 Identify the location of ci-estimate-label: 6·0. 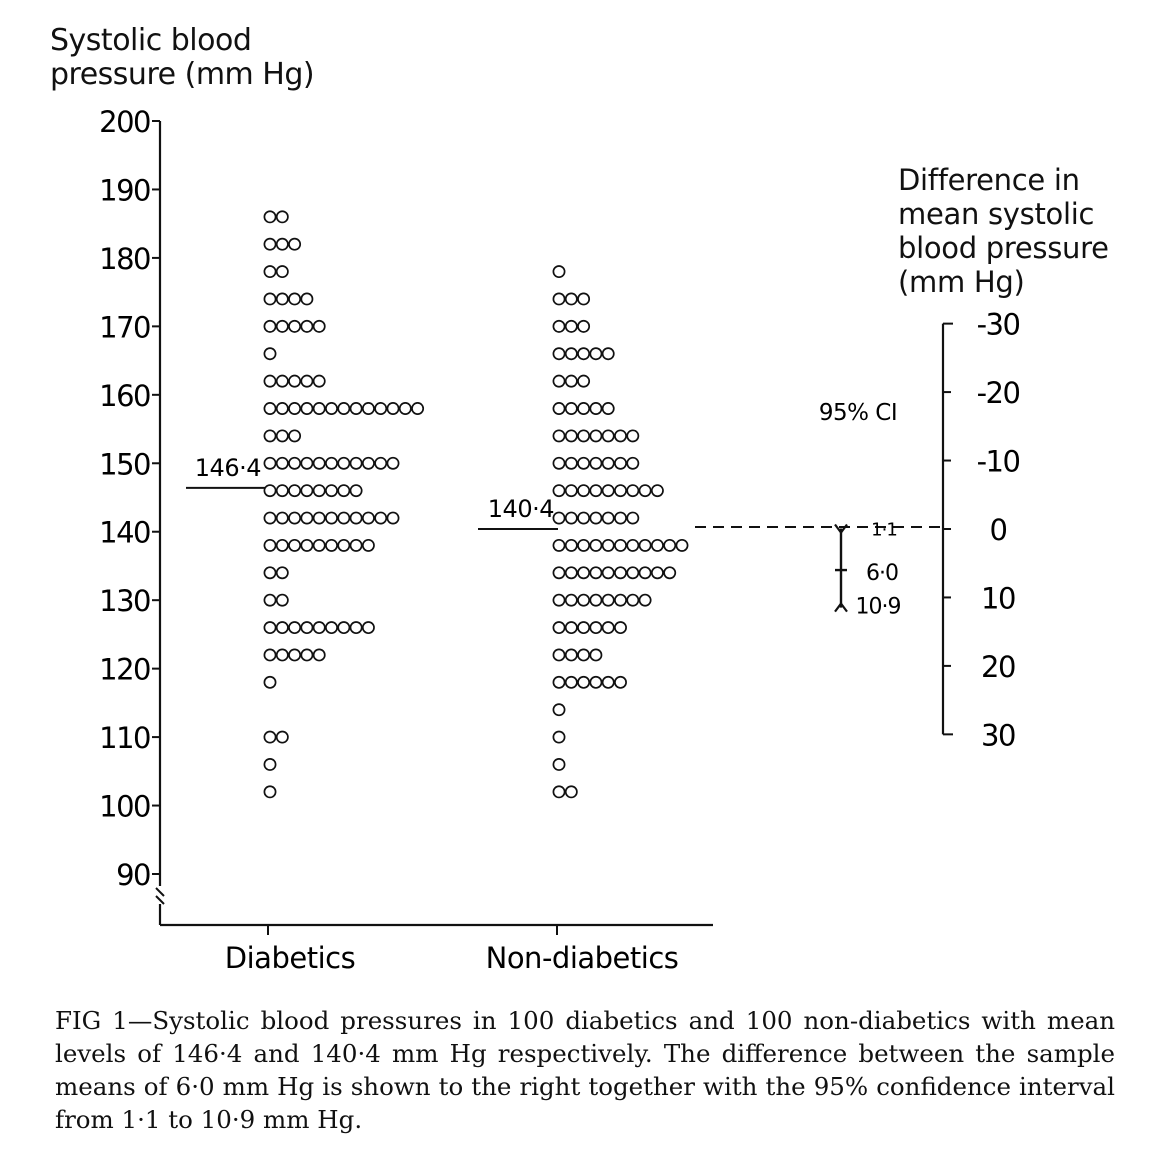
(882, 573).